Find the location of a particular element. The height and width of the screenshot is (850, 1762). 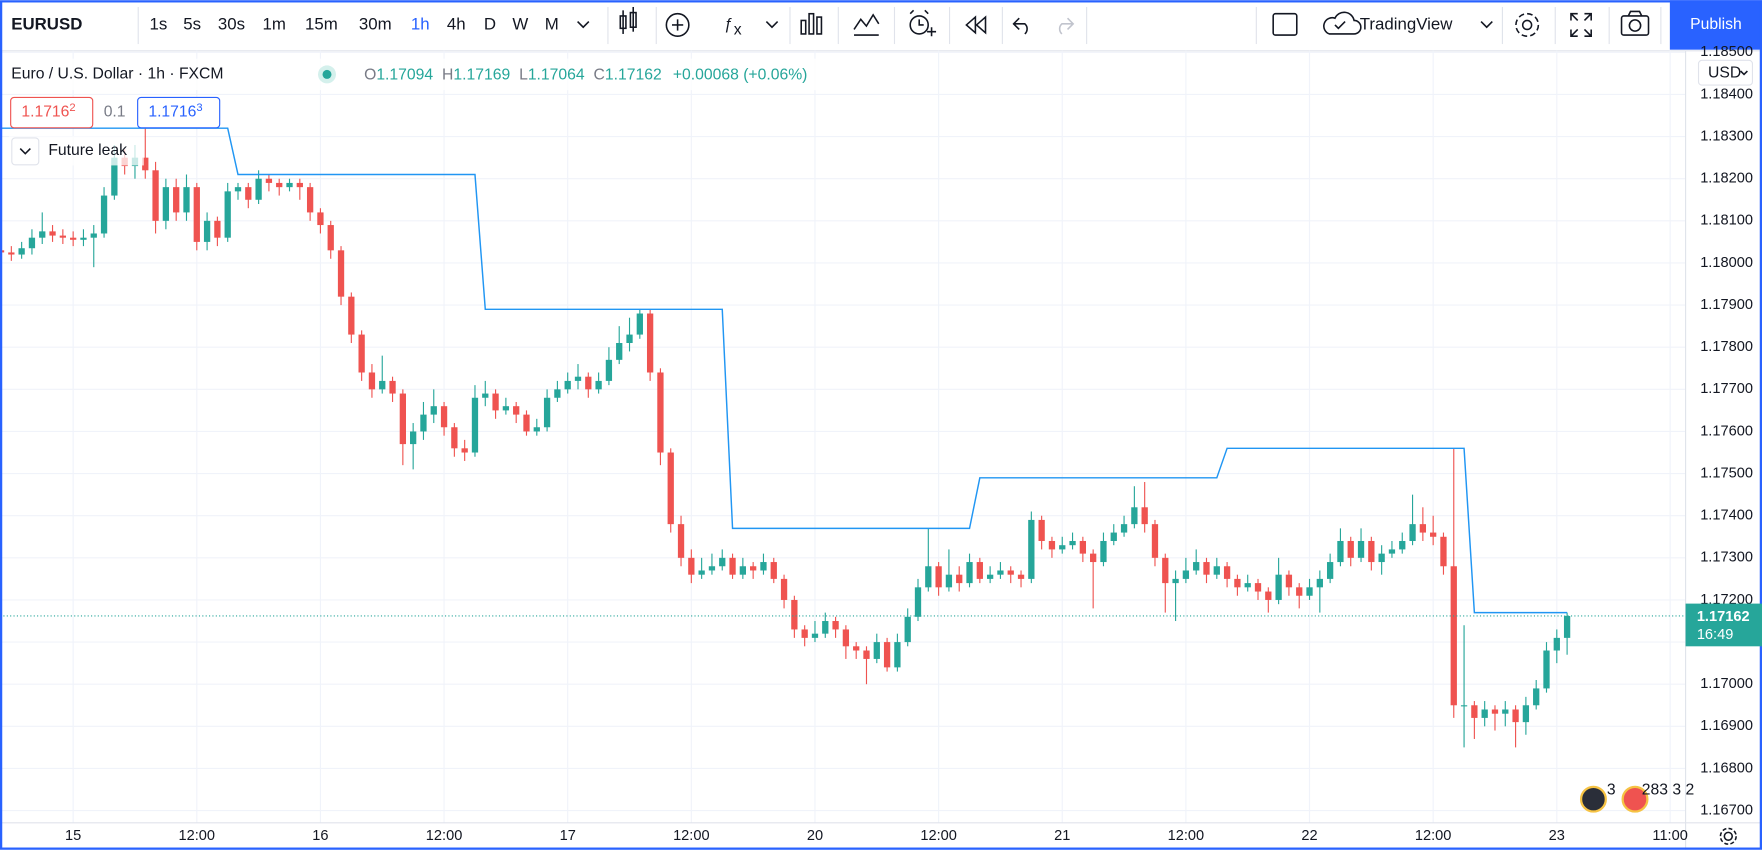

currency: USD is located at coordinates (1724, 72).